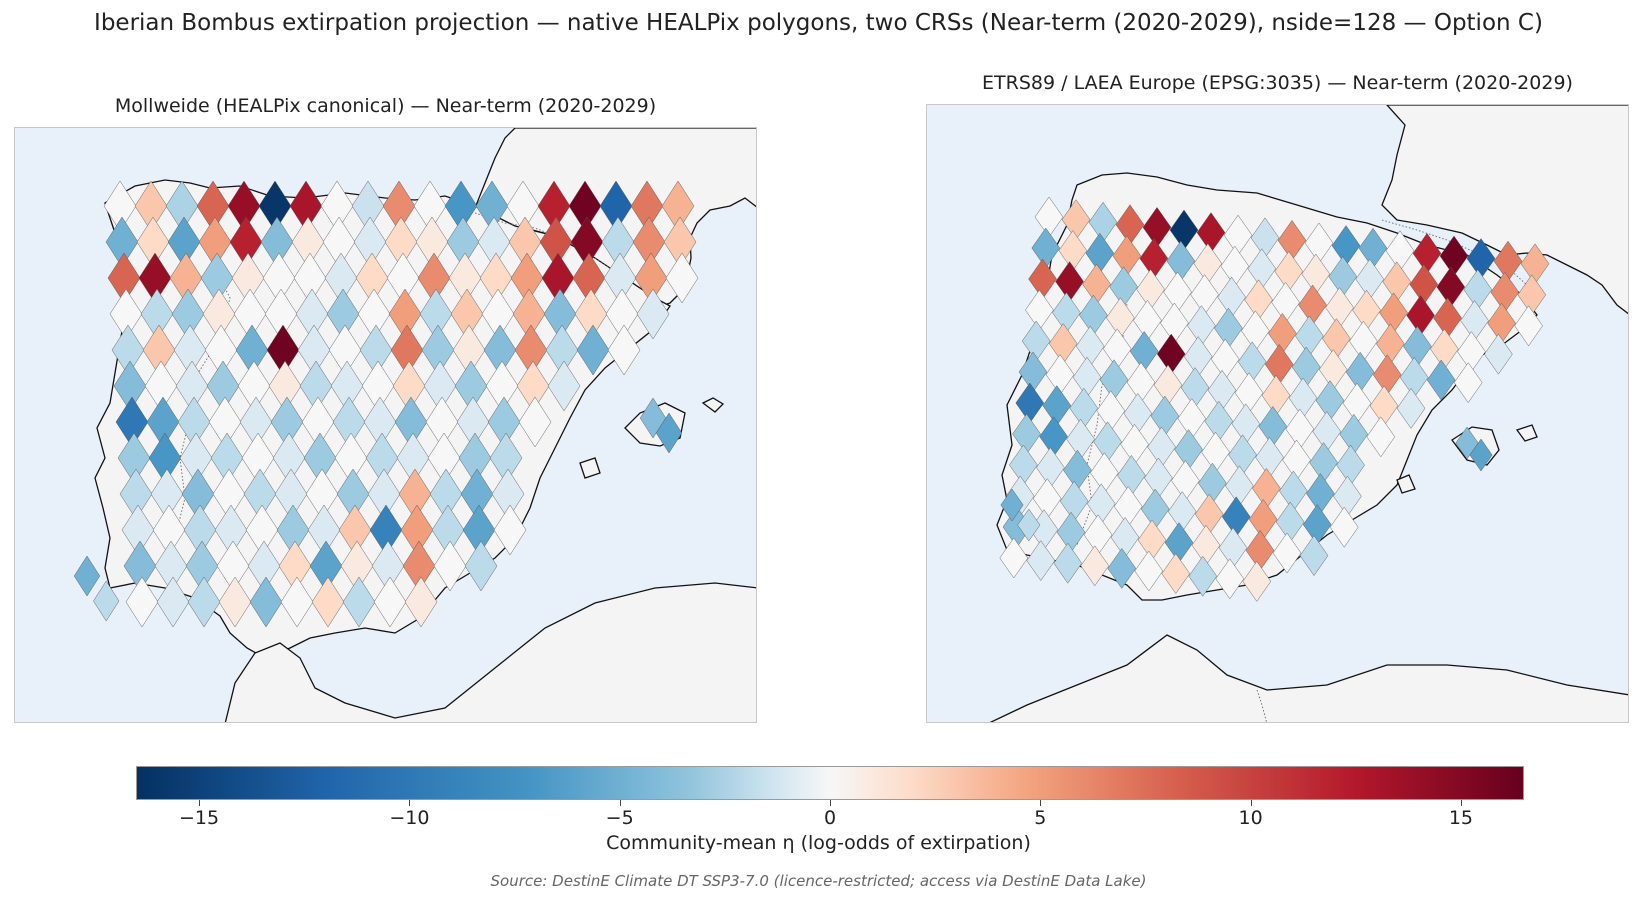 The height and width of the screenshot is (903, 1637). I want to click on spain-france-border, so click(1454, 252).